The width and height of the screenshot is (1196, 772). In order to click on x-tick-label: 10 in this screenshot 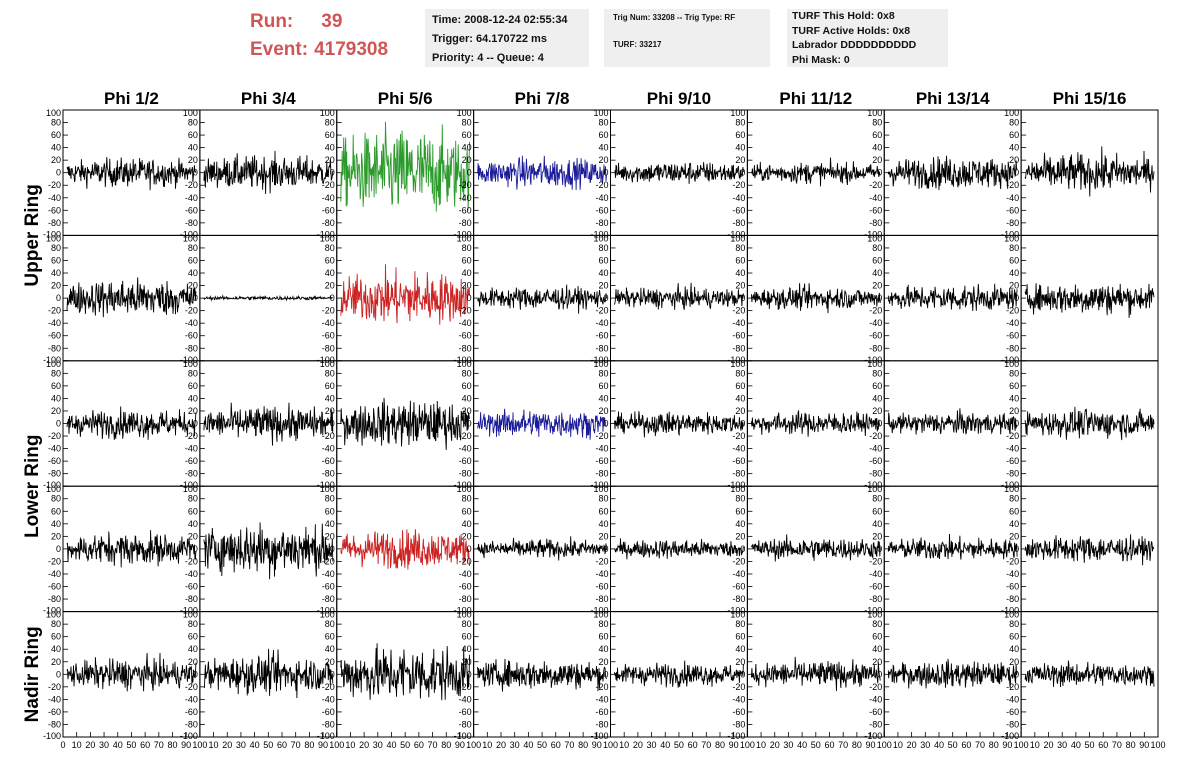, I will do `click(761, 745)`.